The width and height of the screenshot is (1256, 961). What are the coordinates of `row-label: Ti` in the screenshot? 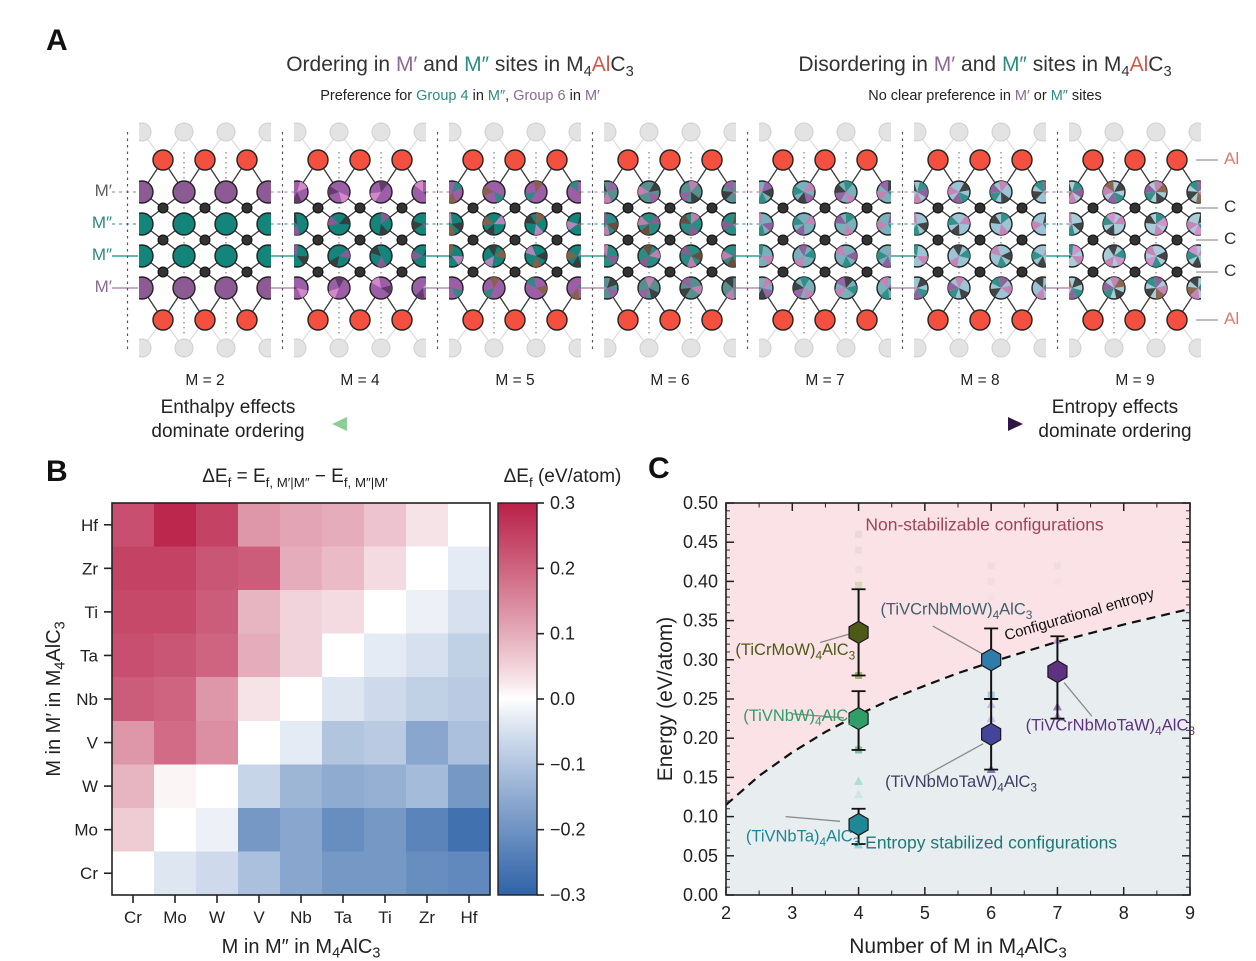 It's located at (91, 612).